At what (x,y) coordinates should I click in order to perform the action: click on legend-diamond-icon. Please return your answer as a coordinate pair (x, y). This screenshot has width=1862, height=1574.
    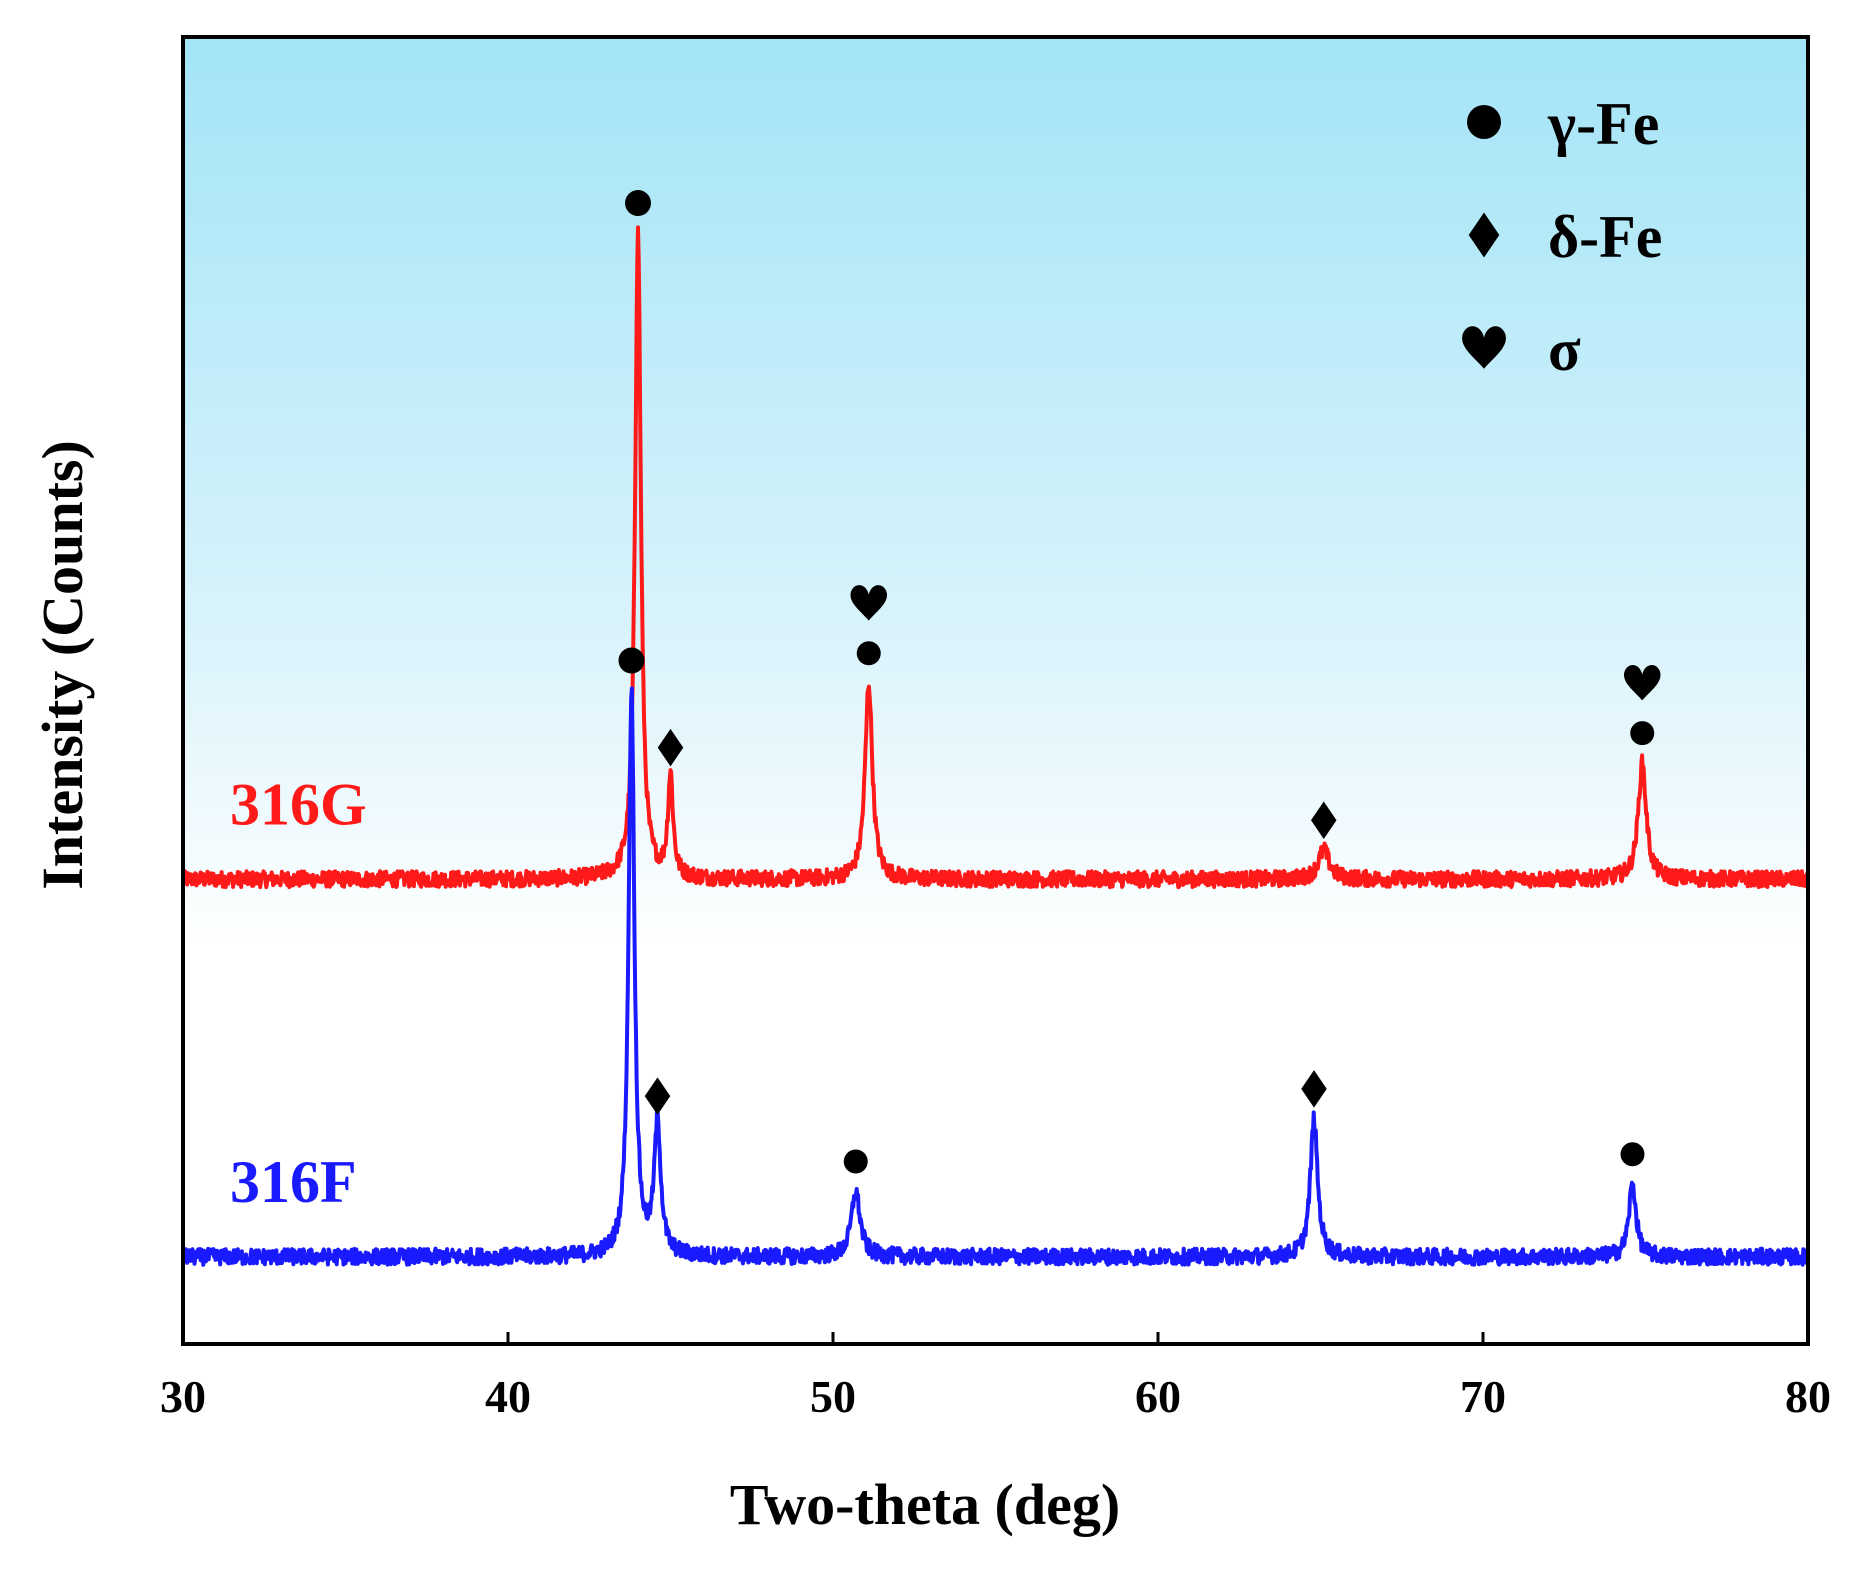
    Looking at the image, I should click on (1484, 235).